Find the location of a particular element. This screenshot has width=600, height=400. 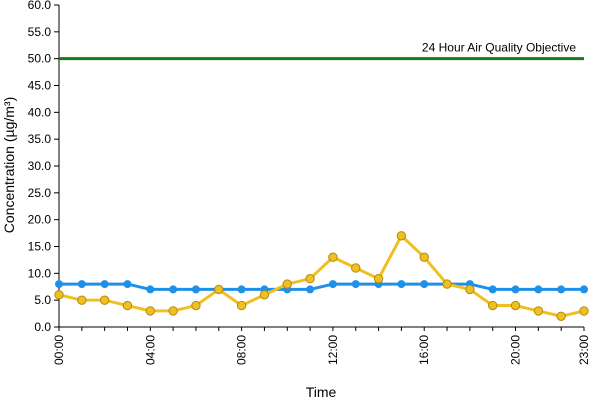

y-tick-label: 55.0 is located at coordinates (40, 32).